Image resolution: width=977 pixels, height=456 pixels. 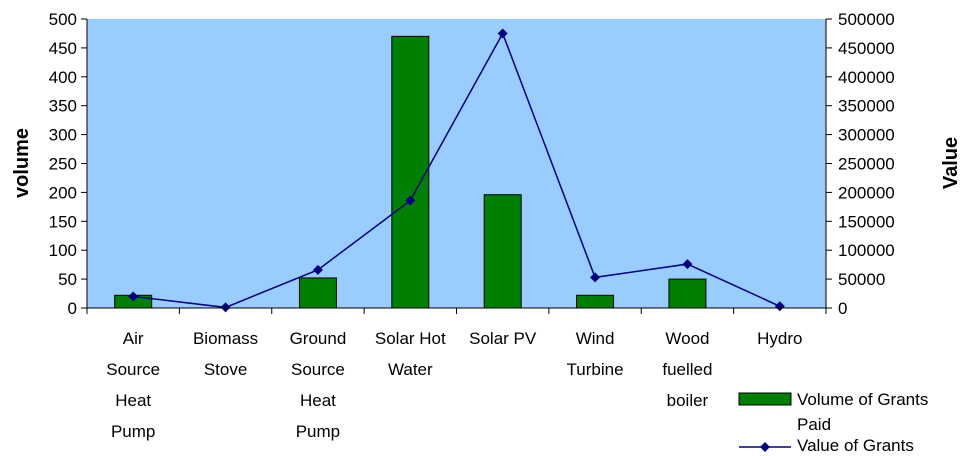 I want to click on right-tick-label: 50000, so click(x=861, y=279).